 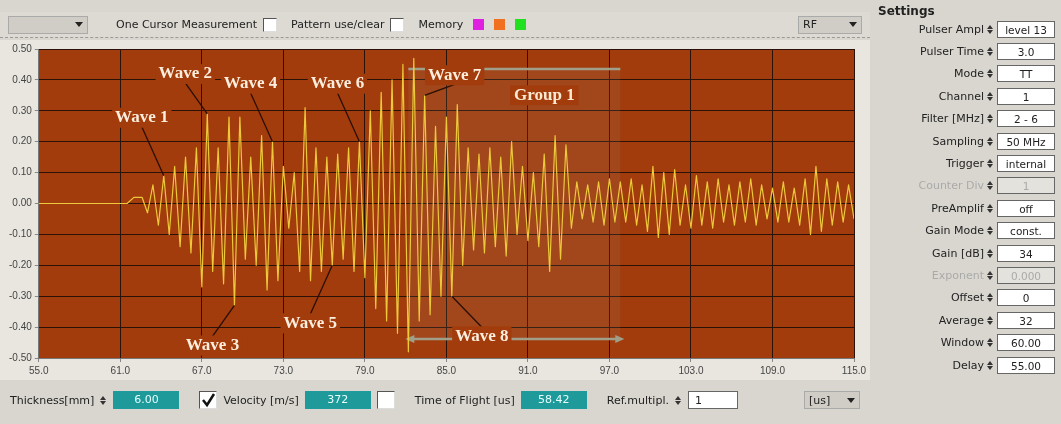 What do you see at coordinates (1026, 298) in the screenshot?
I see `text: 0` at bounding box center [1026, 298].